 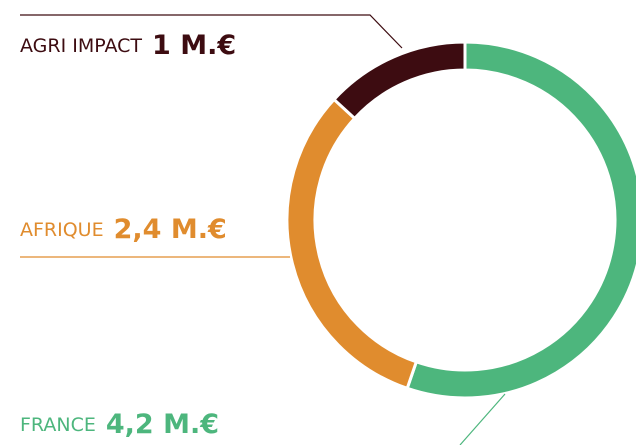 I want to click on segment-label: AFRIQUE 2,4 M.€, so click(x=123, y=229).